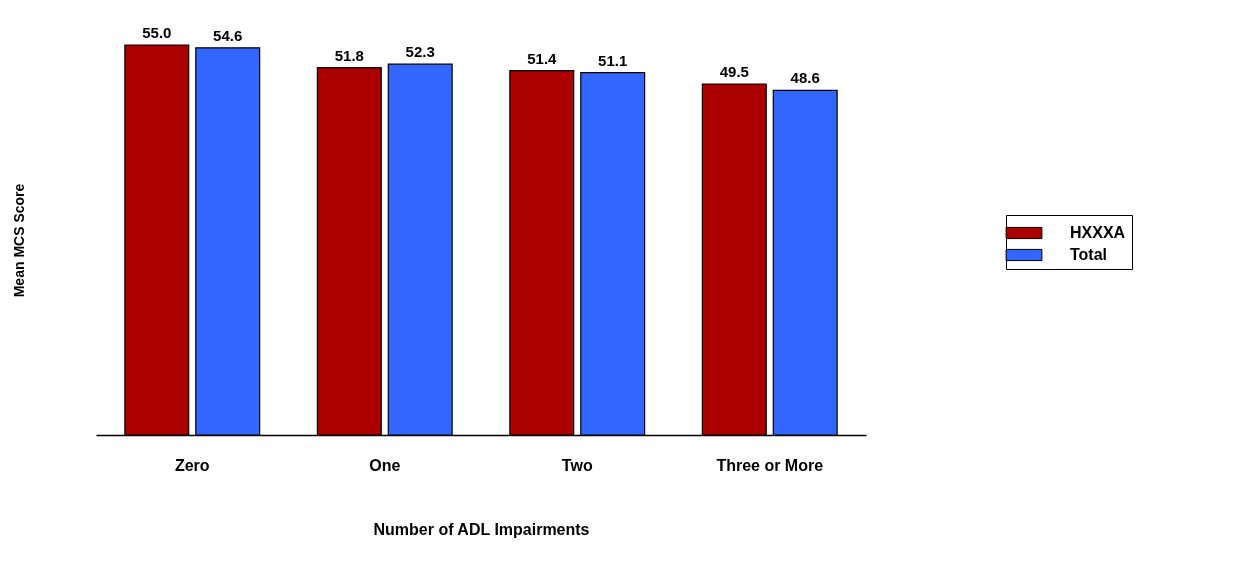  What do you see at coordinates (349, 55) in the screenshot?
I see `data-label: 51.8` at bounding box center [349, 55].